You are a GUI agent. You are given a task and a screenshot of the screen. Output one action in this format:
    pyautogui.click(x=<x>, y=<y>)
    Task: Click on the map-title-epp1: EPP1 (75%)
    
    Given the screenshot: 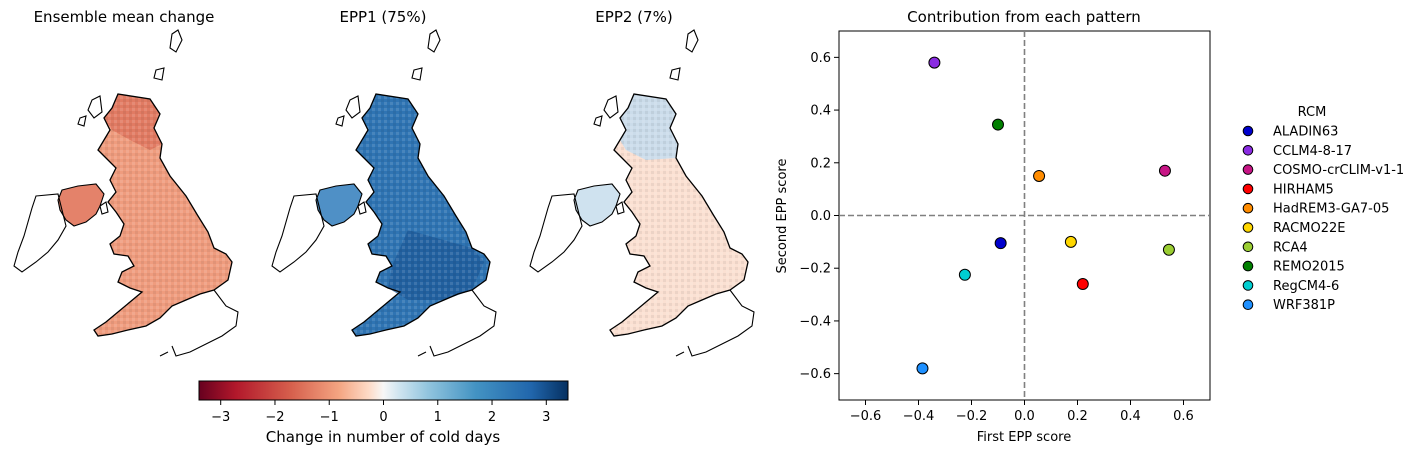 What is the action you would take?
    pyautogui.click(x=383, y=17)
    